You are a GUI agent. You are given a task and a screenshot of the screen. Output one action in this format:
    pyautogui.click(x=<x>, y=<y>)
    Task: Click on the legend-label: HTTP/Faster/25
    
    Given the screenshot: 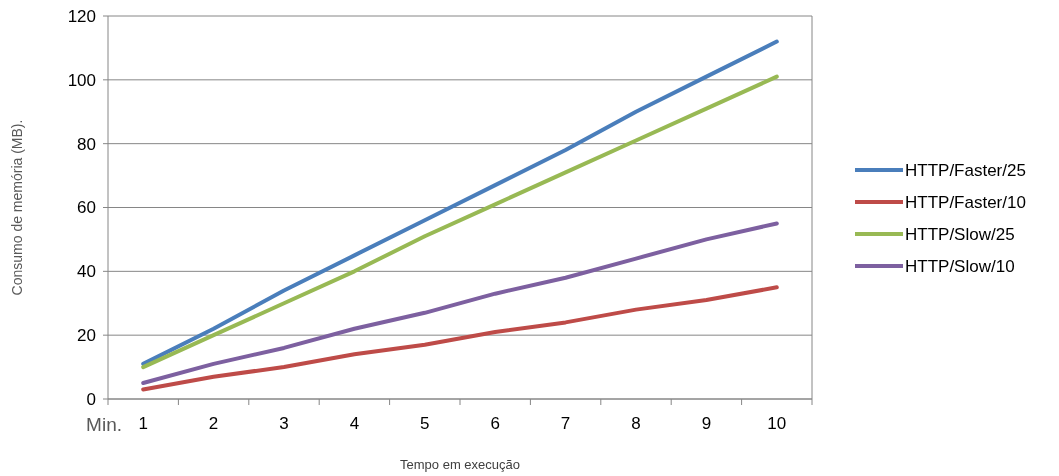 What is the action you would take?
    pyautogui.click(x=965, y=170)
    